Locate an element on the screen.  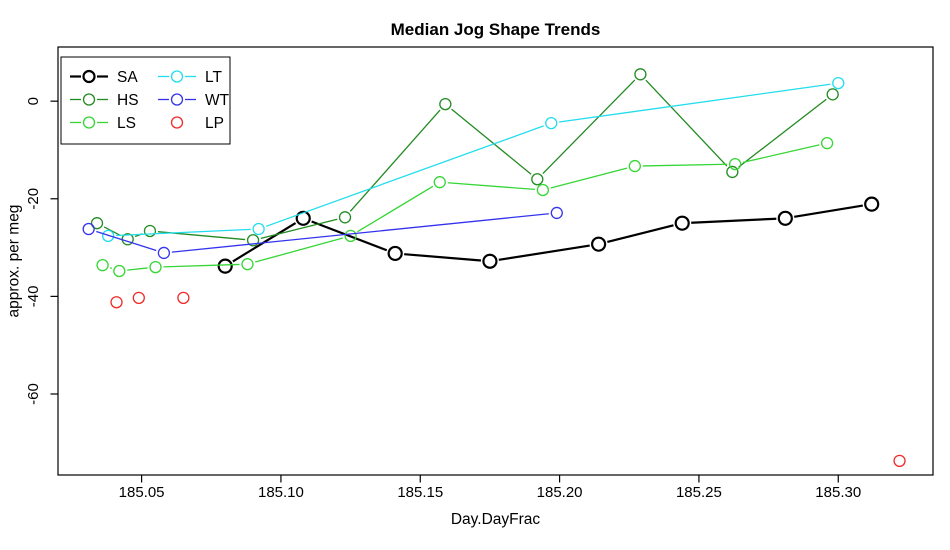
legend-marker-HS is located at coordinates (89, 99).